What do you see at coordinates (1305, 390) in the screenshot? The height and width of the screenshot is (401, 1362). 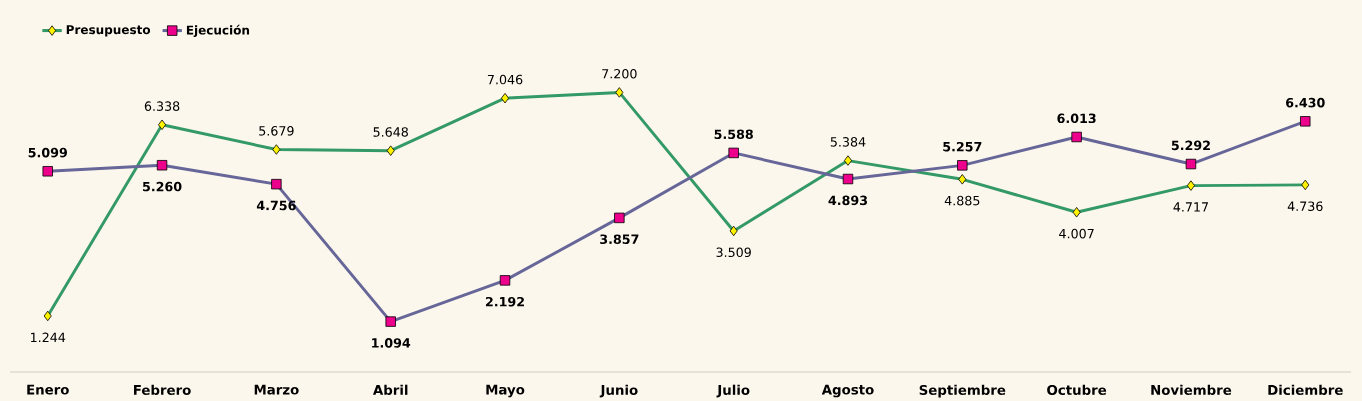 I see `x-tick-label: Diciembre` at bounding box center [1305, 390].